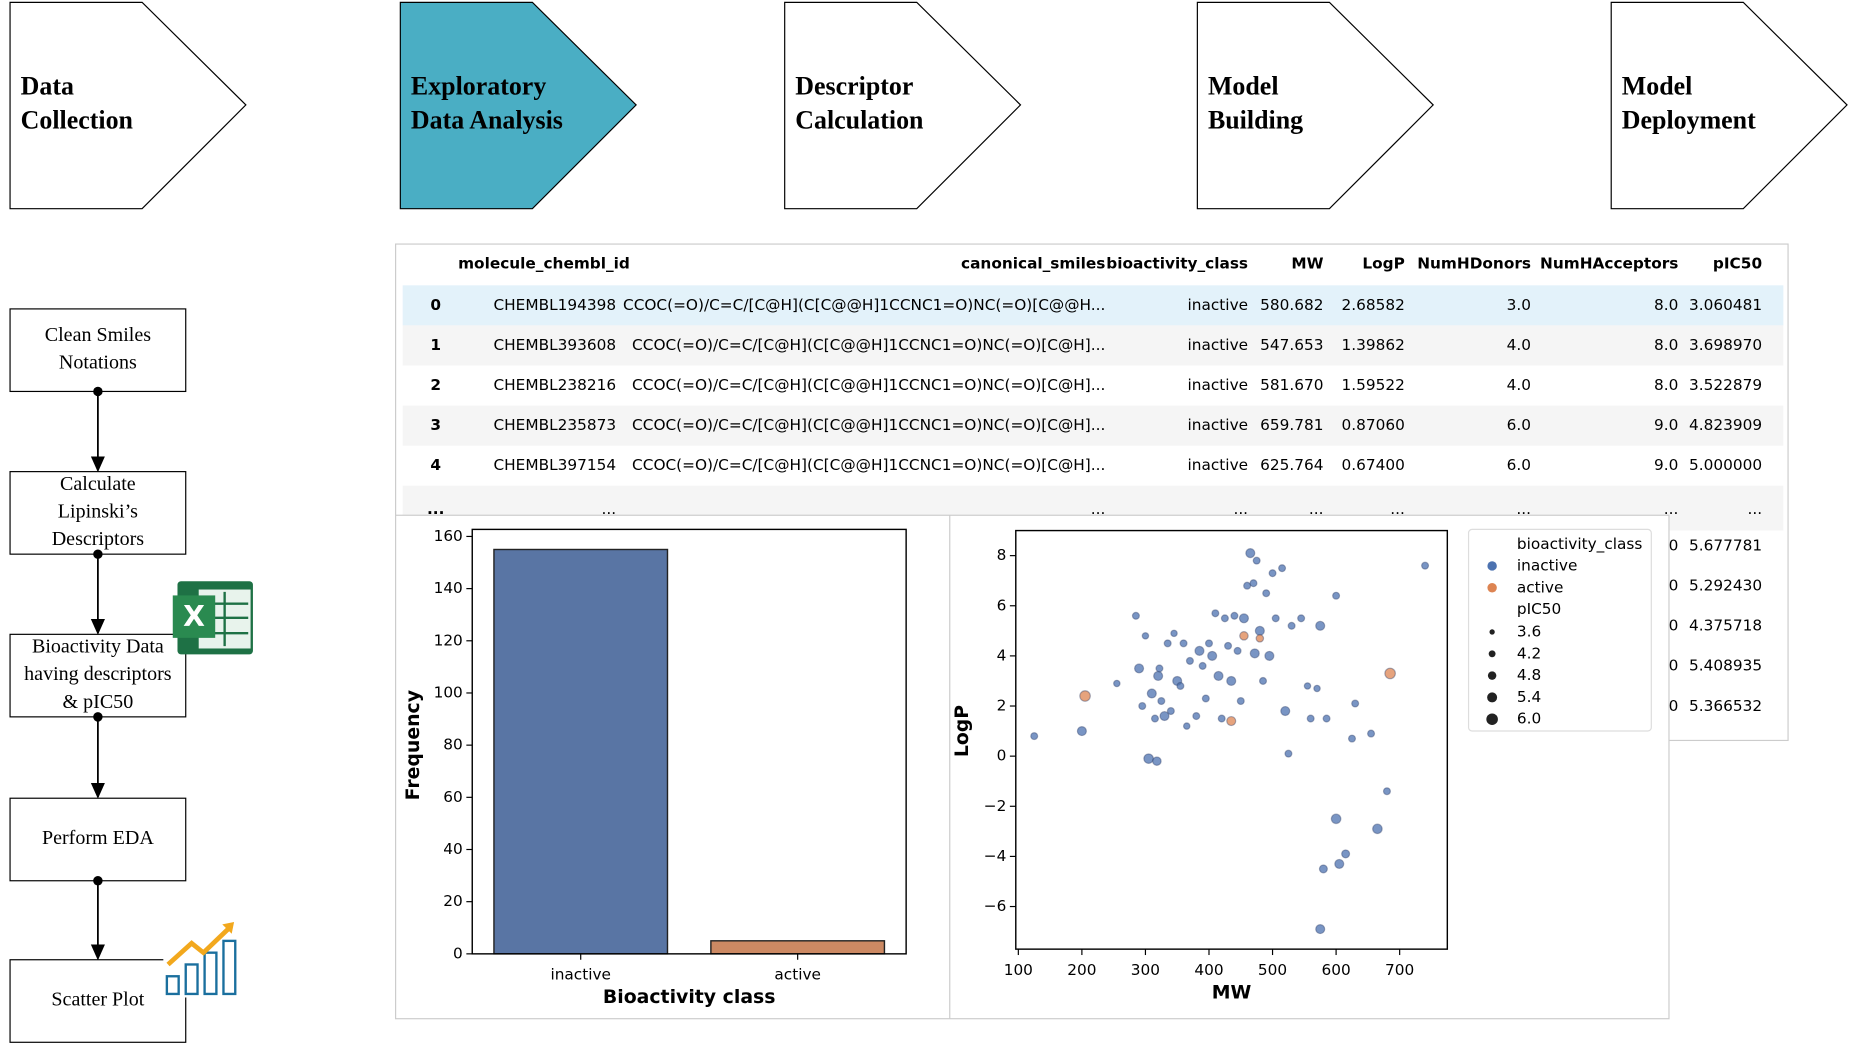 Image resolution: width=1850 pixels, height=1047 pixels. I want to click on x-tick-label: inactive, so click(580, 975).